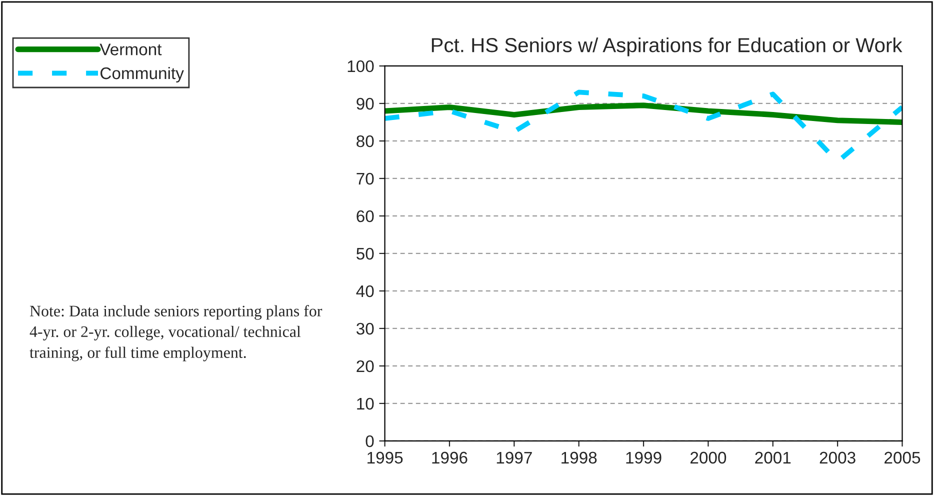  Describe the element at coordinates (365, 404) in the screenshot. I see `y-tick-label: 10` at that location.